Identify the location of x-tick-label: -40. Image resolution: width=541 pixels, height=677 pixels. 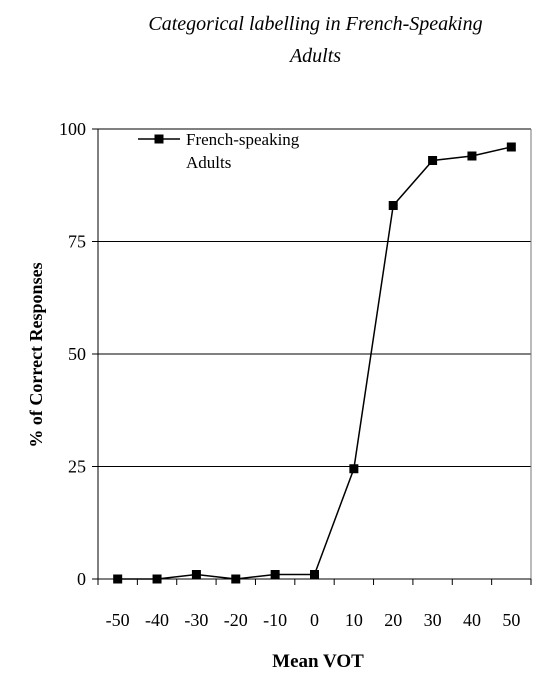
(157, 620).